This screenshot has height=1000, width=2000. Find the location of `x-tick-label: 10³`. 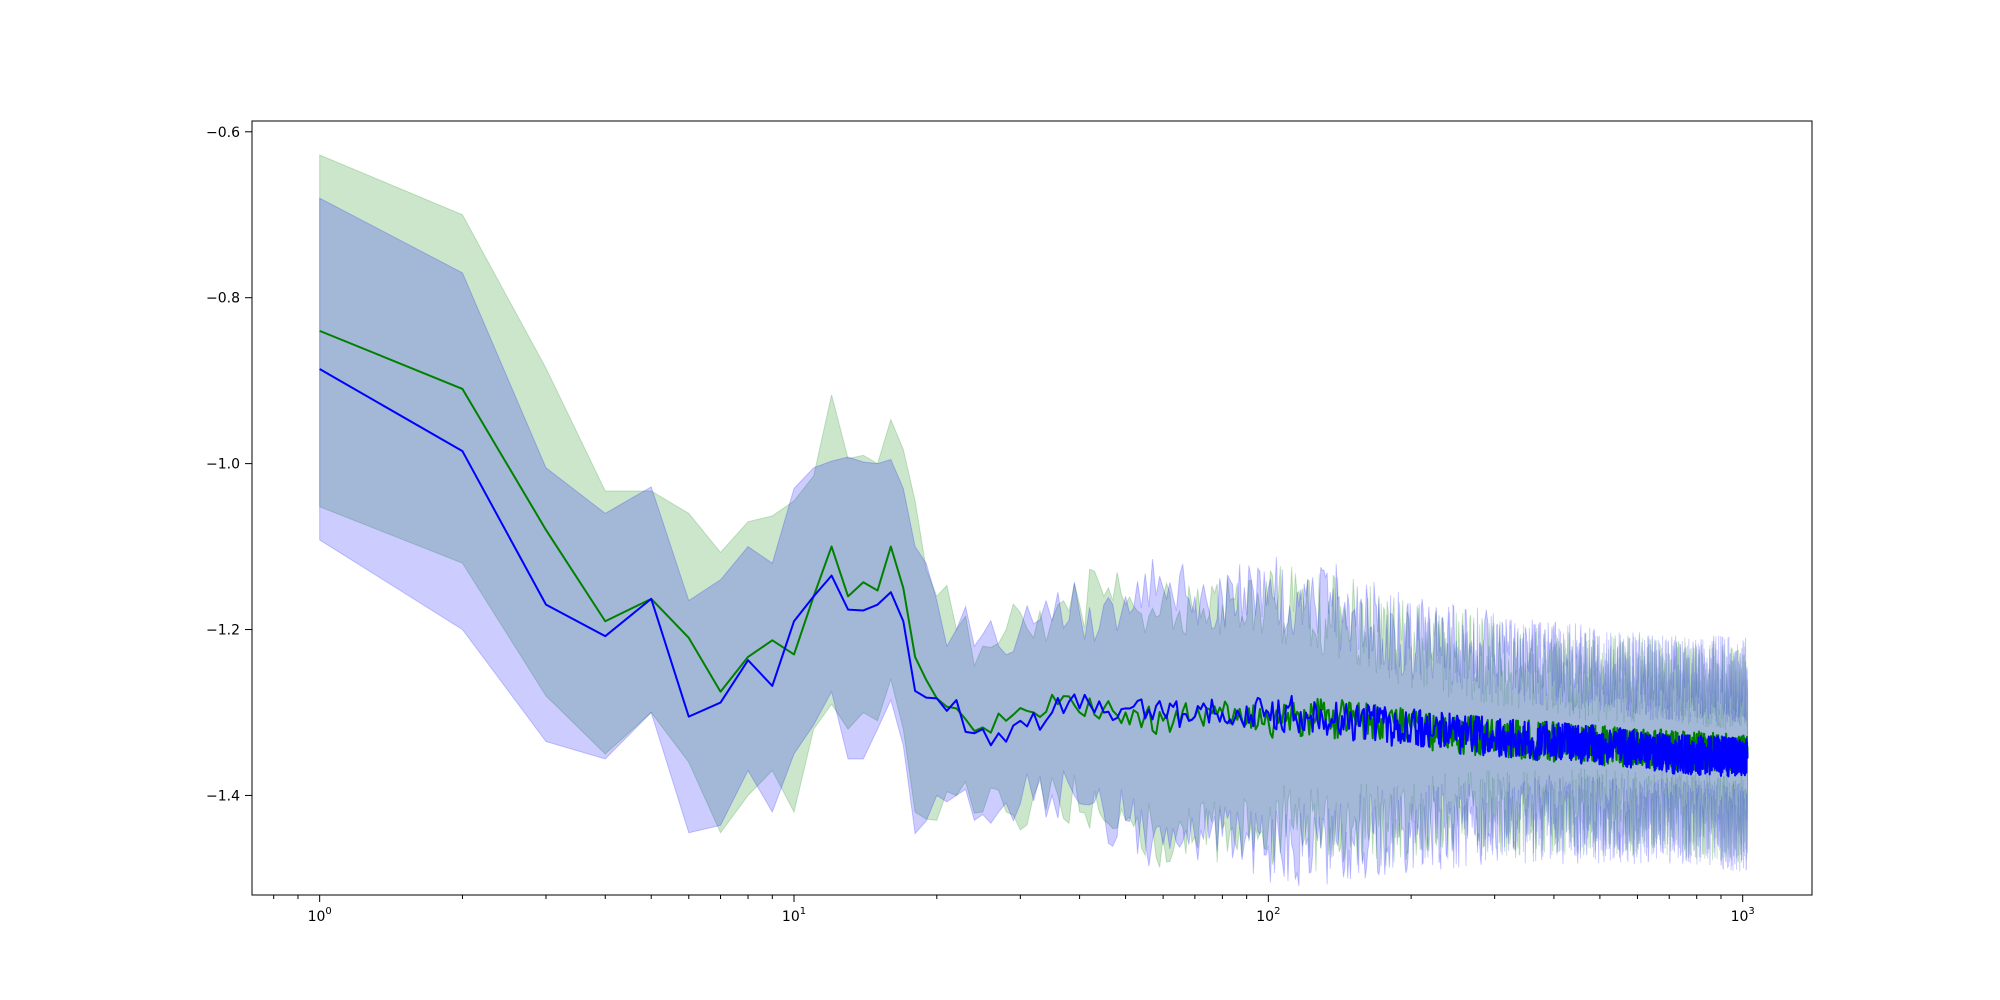

x-tick-label: 10³ is located at coordinates (1743, 915).